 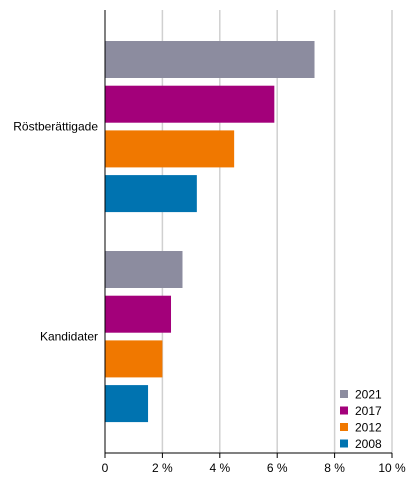 I want to click on x-tick-label: 0, so click(x=105, y=468).